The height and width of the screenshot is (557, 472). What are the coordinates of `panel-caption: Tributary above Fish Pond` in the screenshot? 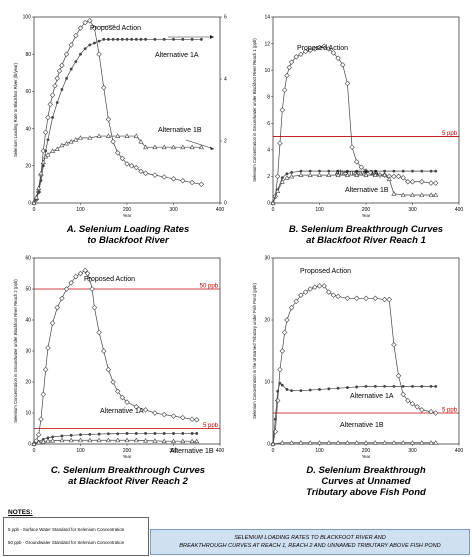 It's located at (366, 492).